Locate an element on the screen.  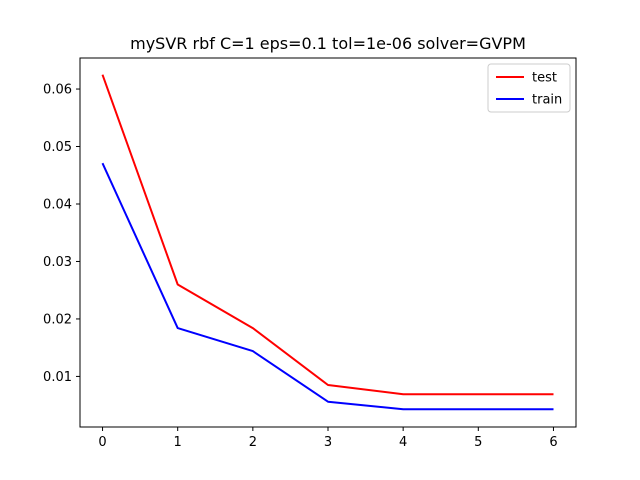
y-tick-label: 0.02 is located at coordinates (57, 319).